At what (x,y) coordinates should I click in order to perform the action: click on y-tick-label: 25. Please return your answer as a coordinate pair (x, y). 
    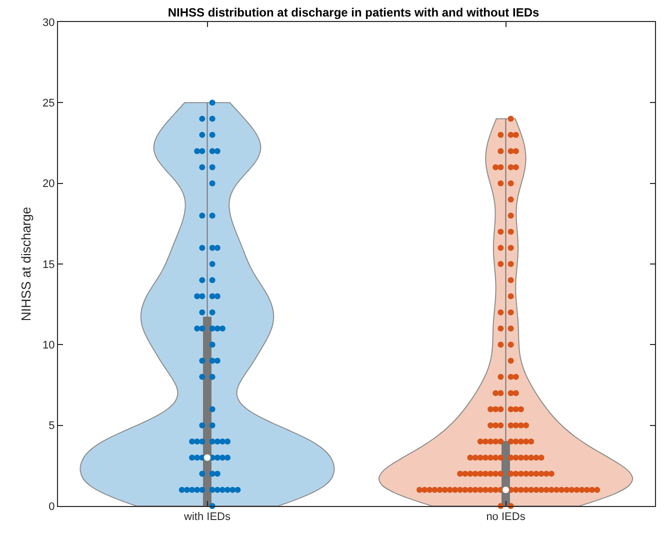
    Looking at the image, I should click on (48, 104).